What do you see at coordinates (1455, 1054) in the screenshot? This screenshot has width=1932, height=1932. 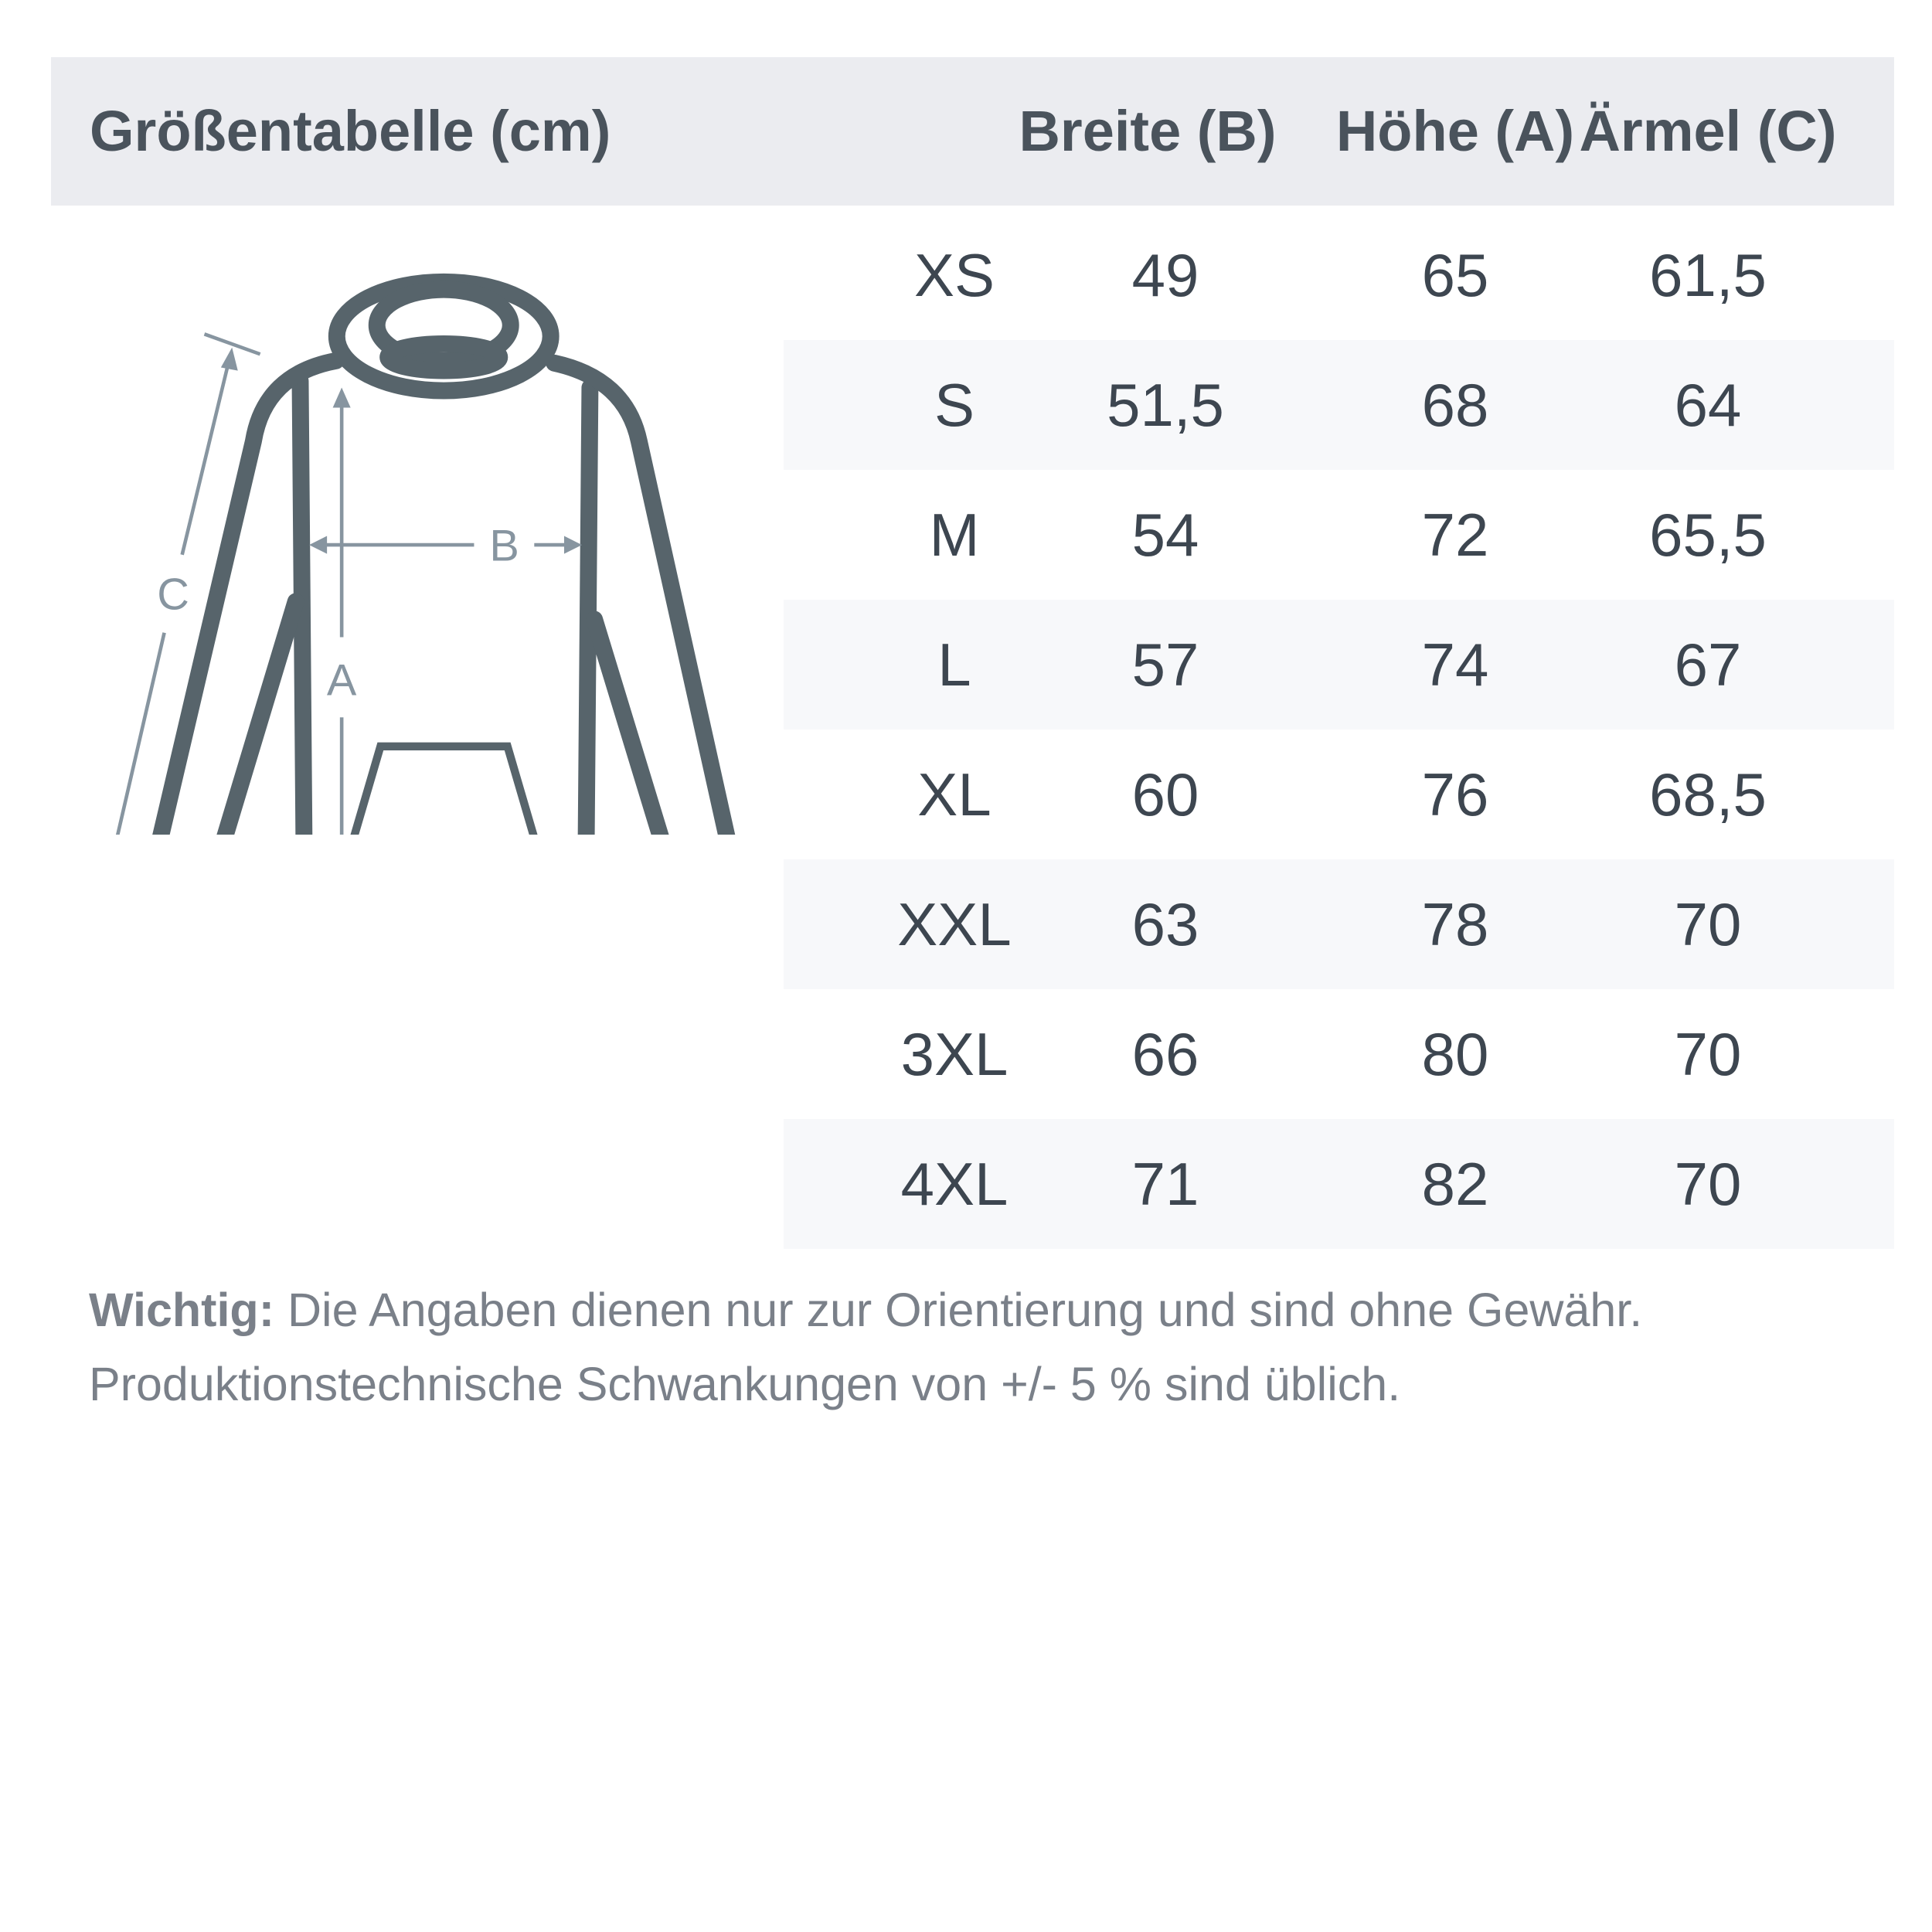 I see `cell-hoehe: 80` at bounding box center [1455, 1054].